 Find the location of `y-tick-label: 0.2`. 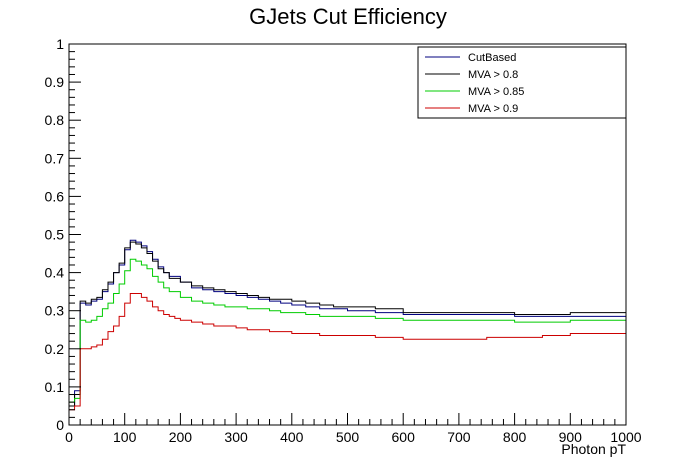

y-tick-label: 0.2 is located at coordinates (55, 349).